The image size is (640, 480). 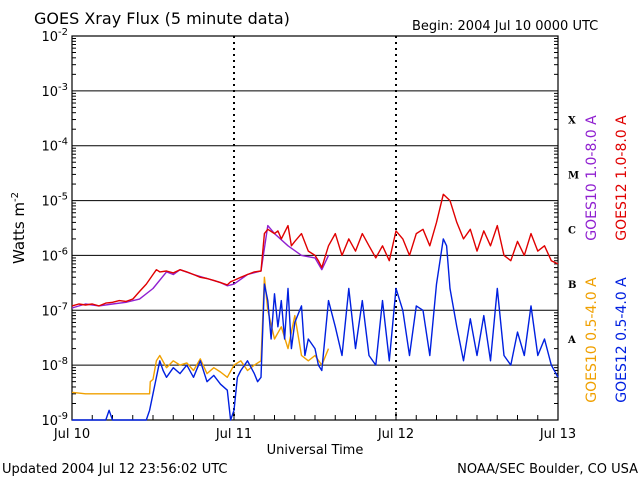 I want to click on x-axis-label: Universal Time, so click(x=315, y=450).